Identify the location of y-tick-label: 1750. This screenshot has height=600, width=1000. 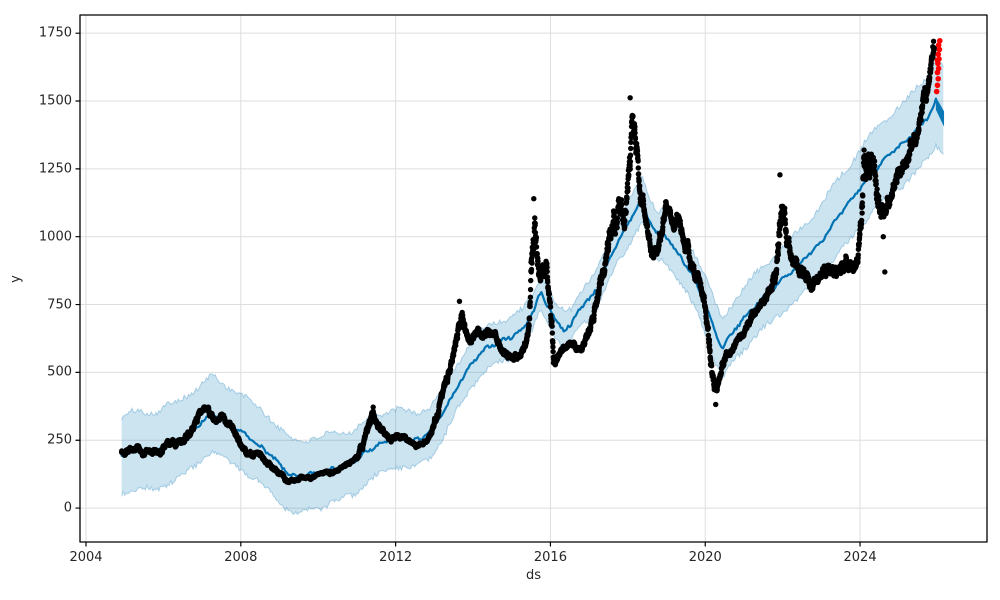
(55, 33).